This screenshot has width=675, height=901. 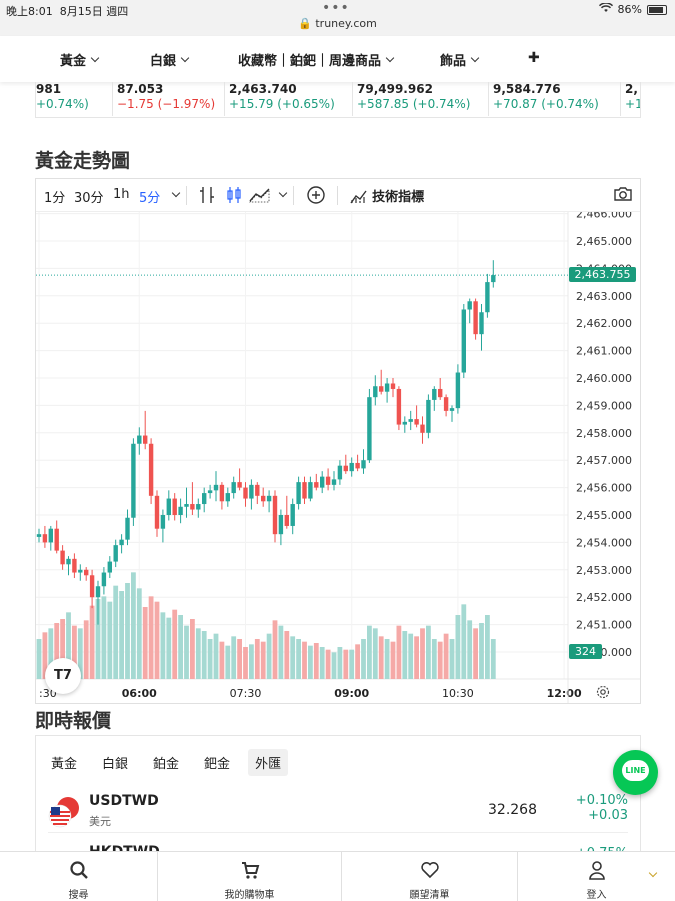 I want to click on tab-platinum: 鉑金, so click(x=166, y=764).